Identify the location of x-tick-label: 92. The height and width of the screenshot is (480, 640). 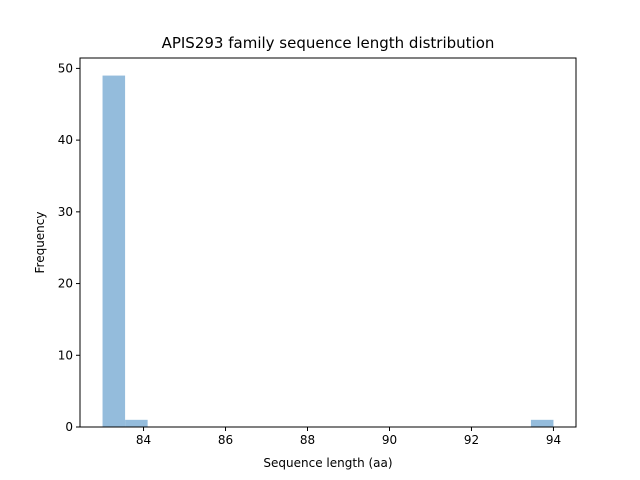
(471, 440).